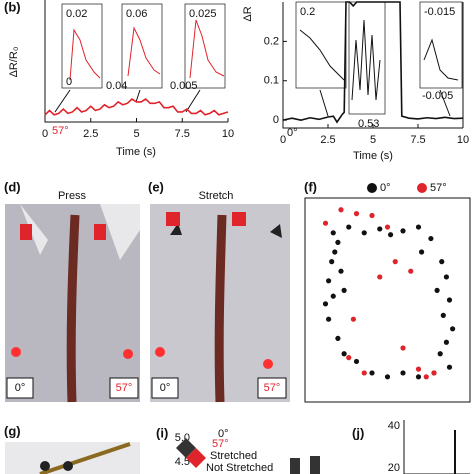  I want to click on panel-label: (b), so click(12, 7).